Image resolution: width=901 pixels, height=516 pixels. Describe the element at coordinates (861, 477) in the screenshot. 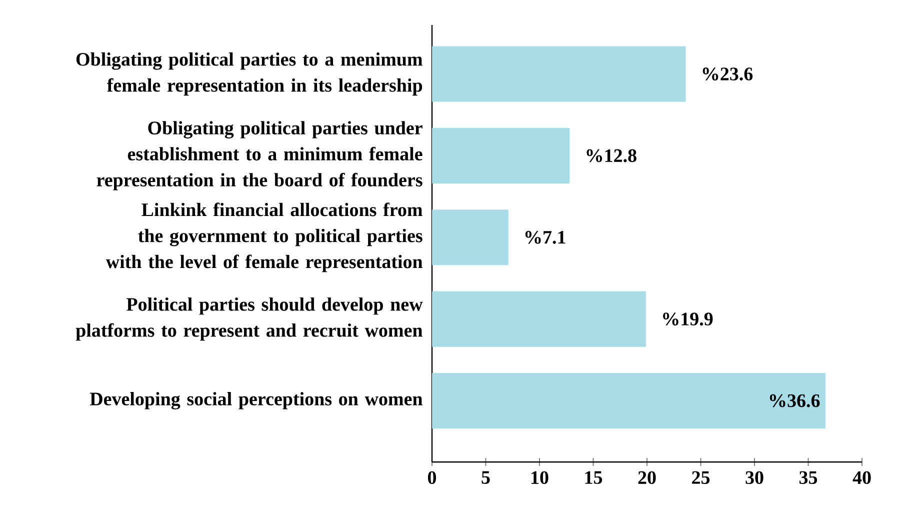

I see `x-tick-label: 40` at that location.